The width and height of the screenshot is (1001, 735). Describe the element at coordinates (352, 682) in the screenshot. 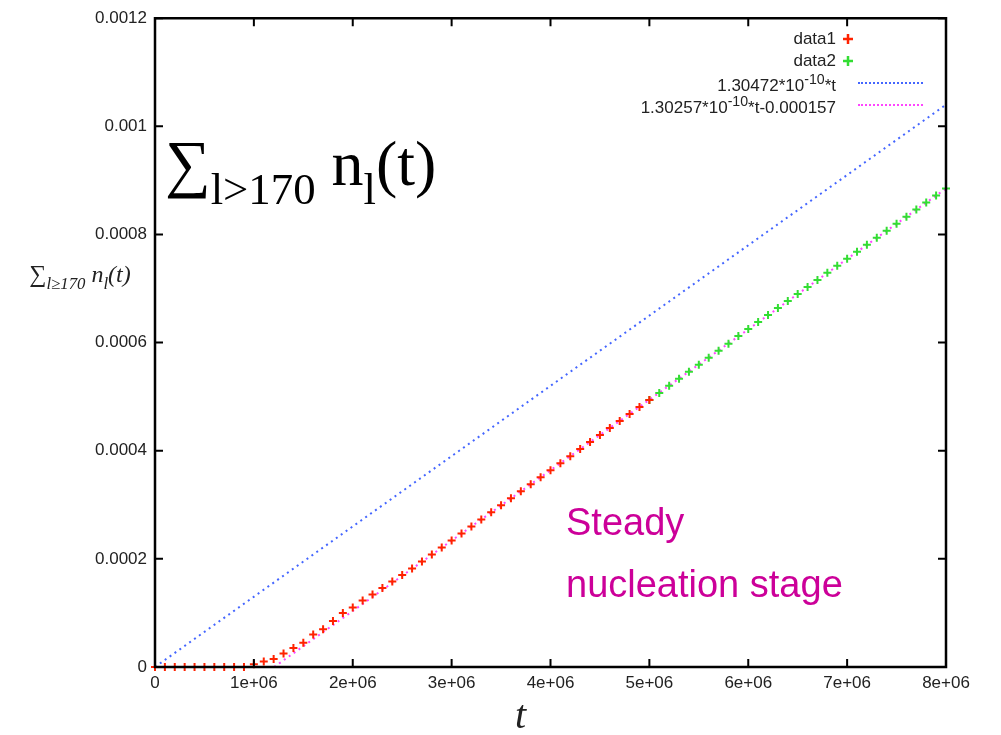

I see `x-tick-label: 2e+06` at that location.